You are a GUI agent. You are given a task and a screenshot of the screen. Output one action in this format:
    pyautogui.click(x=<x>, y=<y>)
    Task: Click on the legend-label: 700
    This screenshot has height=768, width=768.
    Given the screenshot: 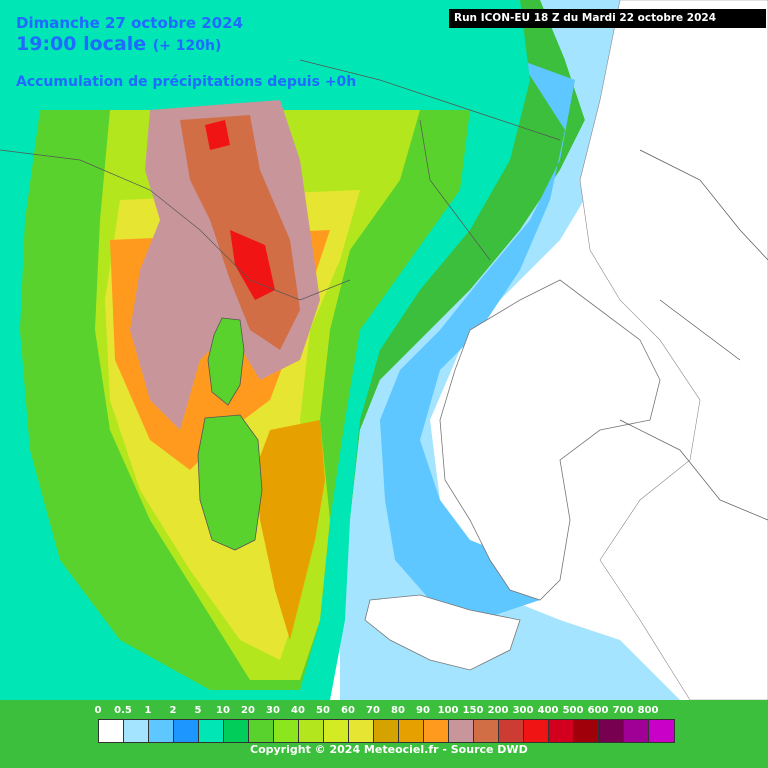 What is the action you would take?
    pyautogui.click(x=623, y=710)
    